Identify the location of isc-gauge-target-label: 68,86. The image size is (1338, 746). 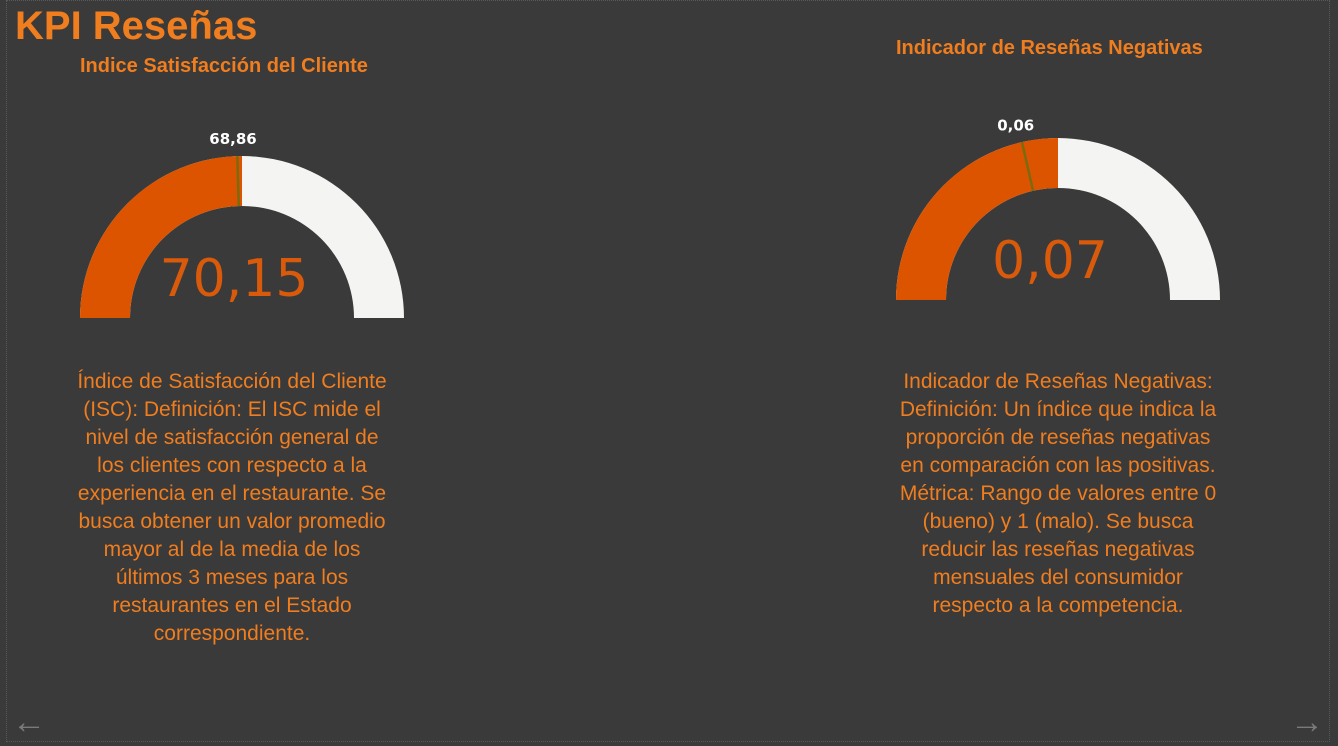
(232, 139).